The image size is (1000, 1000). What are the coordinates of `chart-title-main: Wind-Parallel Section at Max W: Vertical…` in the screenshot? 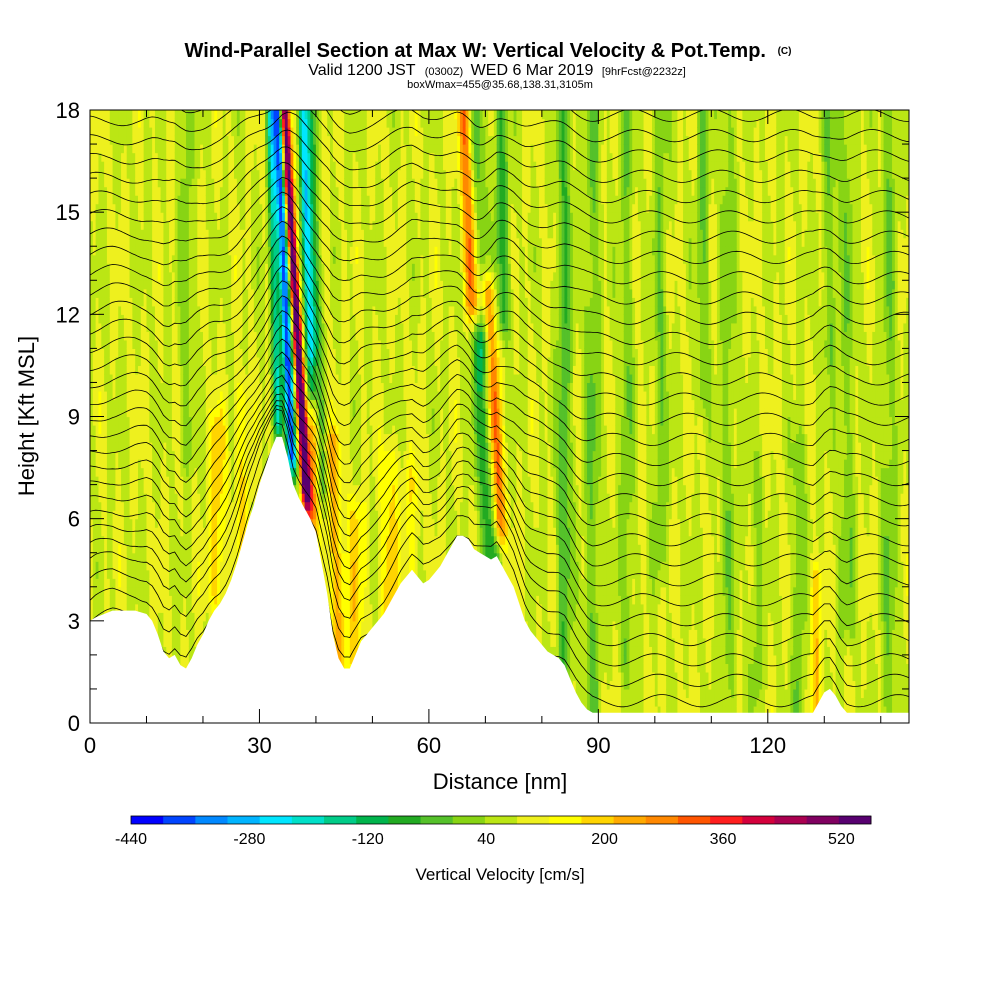 It's located at (475, 51).